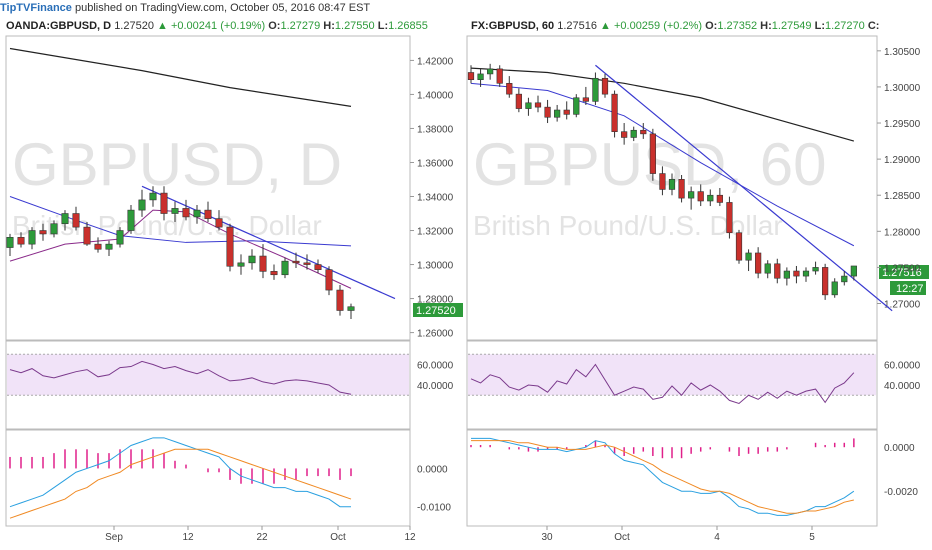 The width and height of the screenshot is (932, 550). What do you see at coordinates (663, 476) in the screenshot?
I see `right-macd-line` at bounding box center [663, 476].